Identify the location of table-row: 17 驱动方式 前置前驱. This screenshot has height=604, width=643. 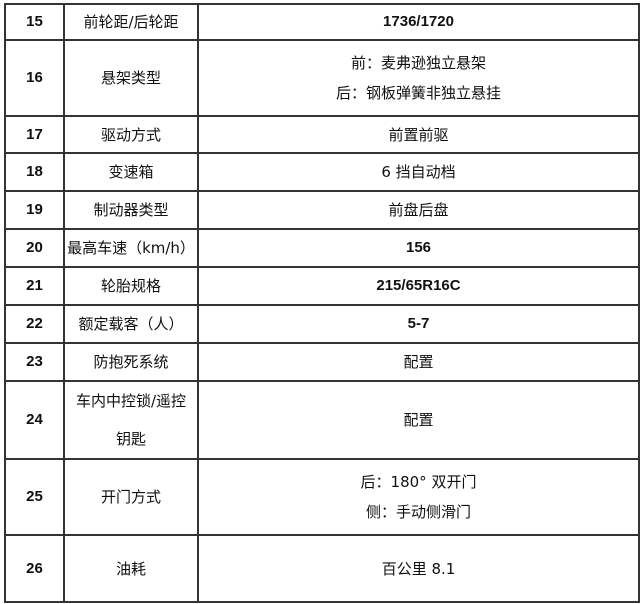
(322, 134).